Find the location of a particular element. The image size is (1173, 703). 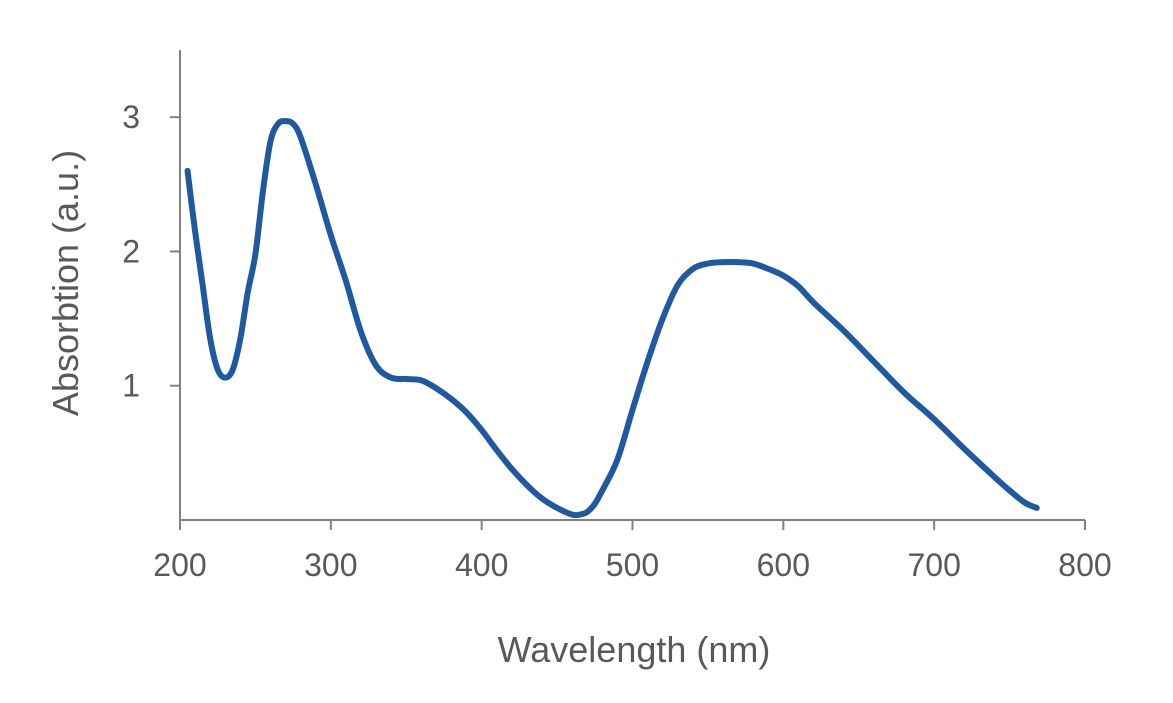

x-tick-label: 700 is located at coordinates (933, 565).